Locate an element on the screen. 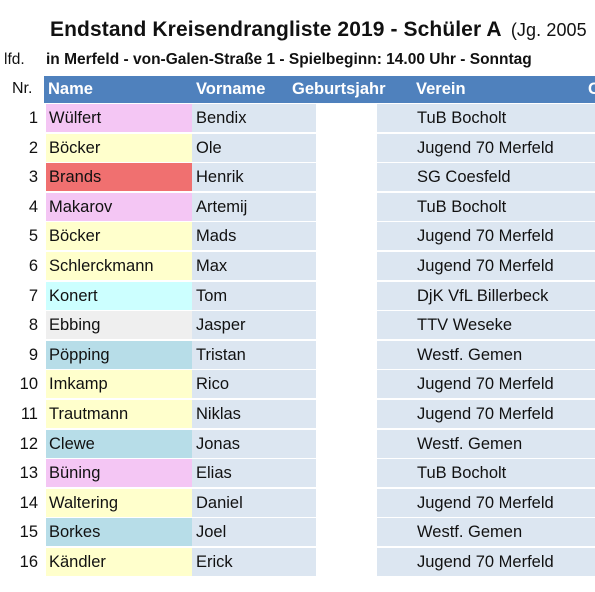  row-vorname: Rico is located at coordinates (254, 384).